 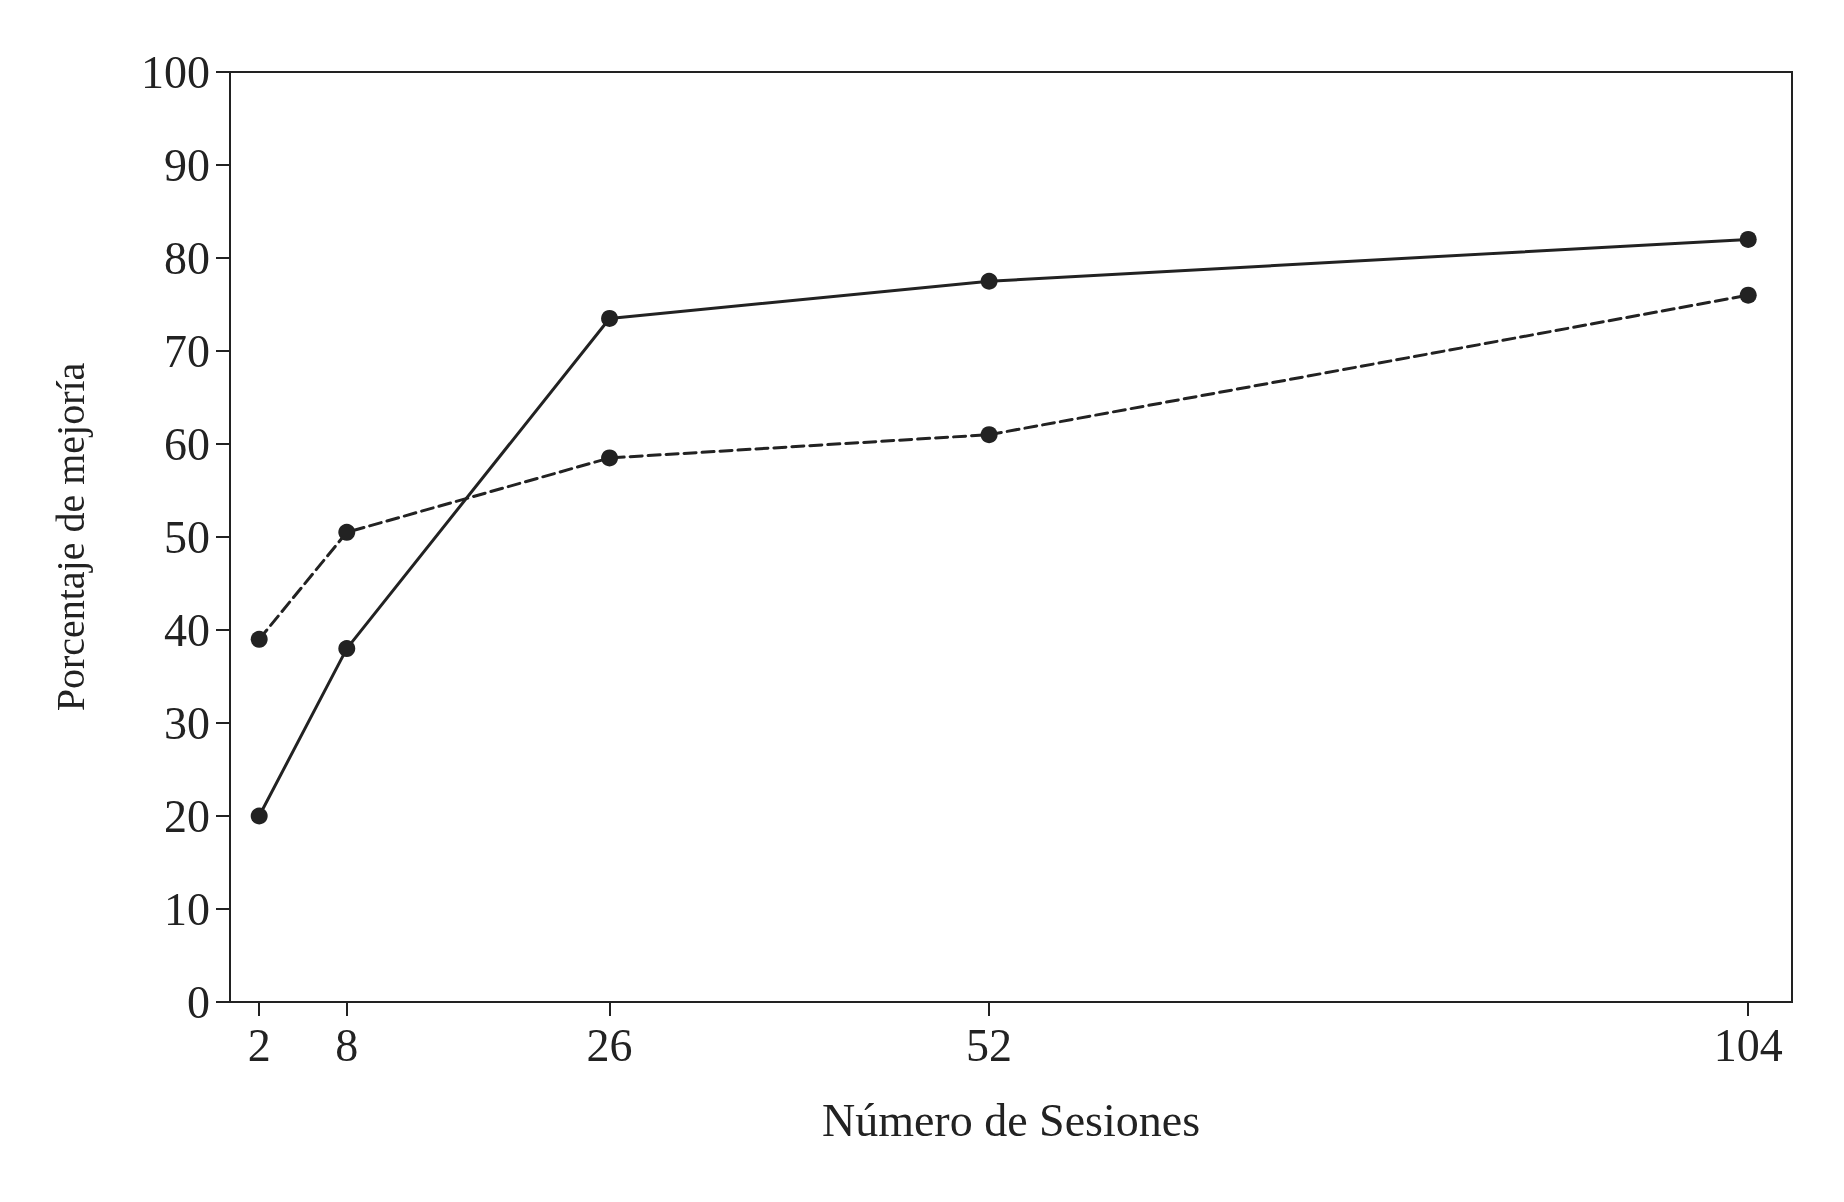 What do you see at coordinates (259, 1045) in the screenshot?
I see `x-tick-label: 2` at bounding box center [259, 1045].